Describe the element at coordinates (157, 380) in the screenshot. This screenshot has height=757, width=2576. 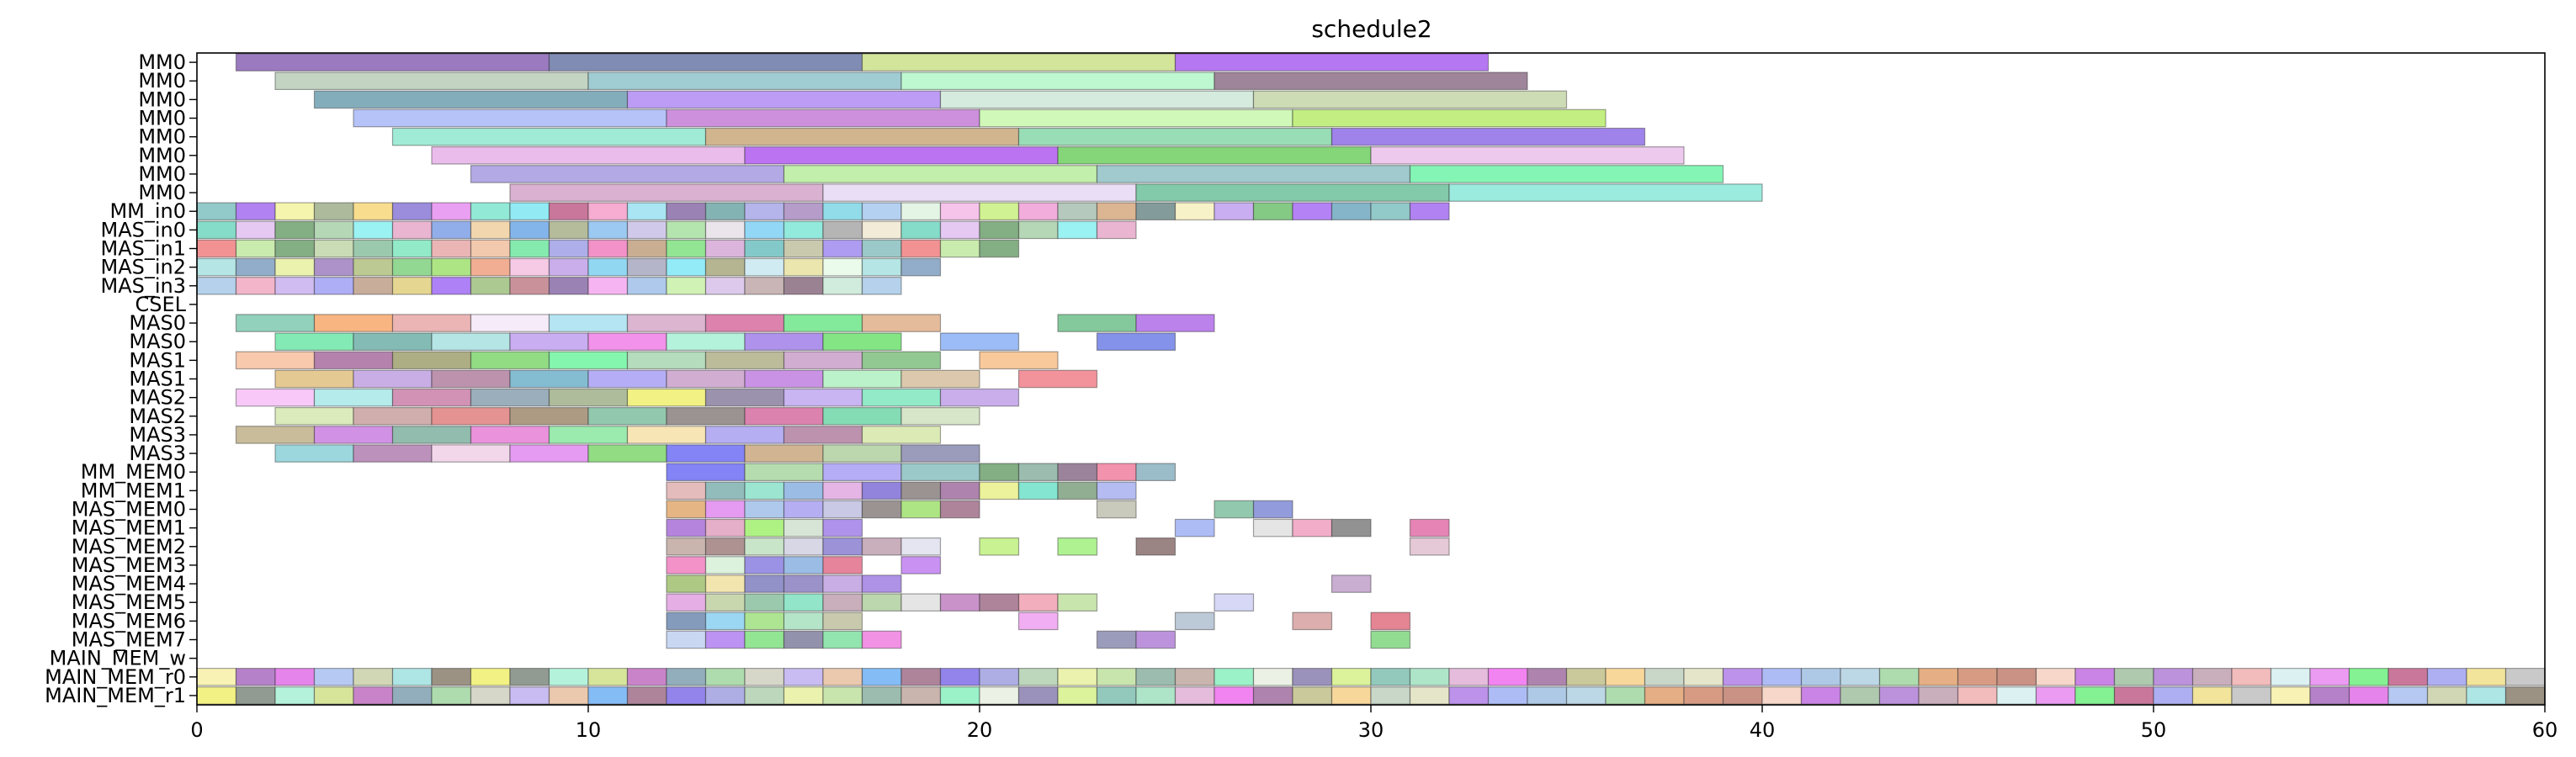
I see `y-tick-label: MAS1` at that location.